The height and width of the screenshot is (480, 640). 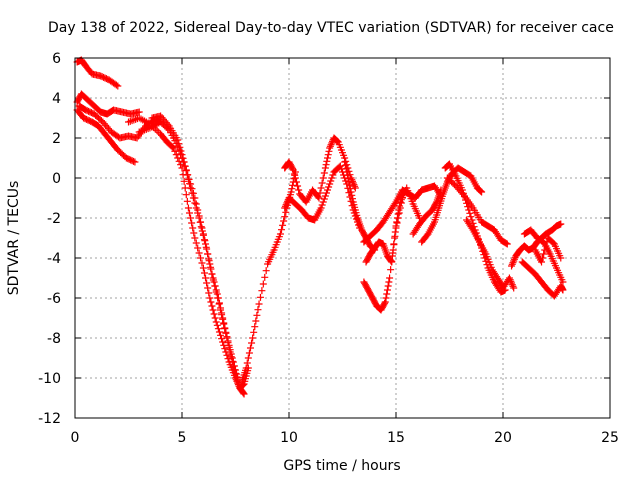 I want to click on series-sat-g, so click(x=195, y=247).